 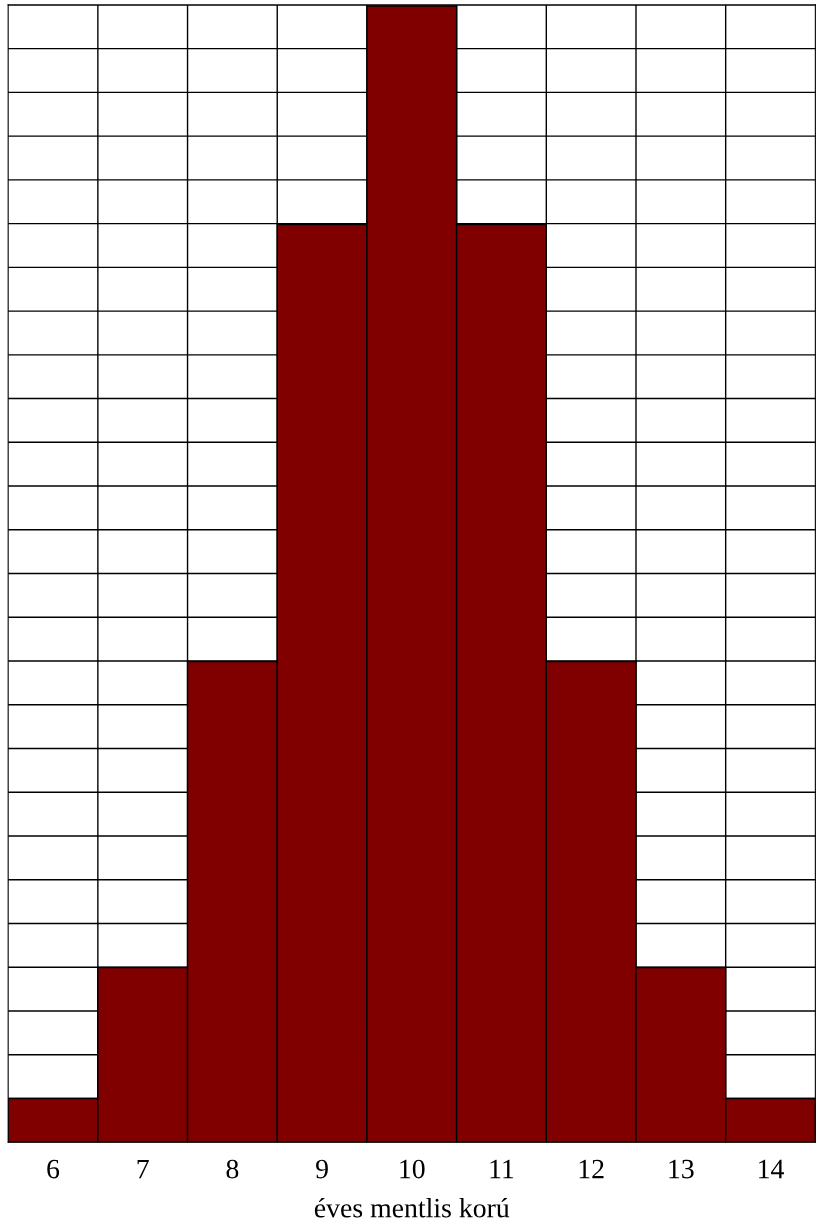 I want to click on x-tick-label: 10, so click(x=412, y=1169).